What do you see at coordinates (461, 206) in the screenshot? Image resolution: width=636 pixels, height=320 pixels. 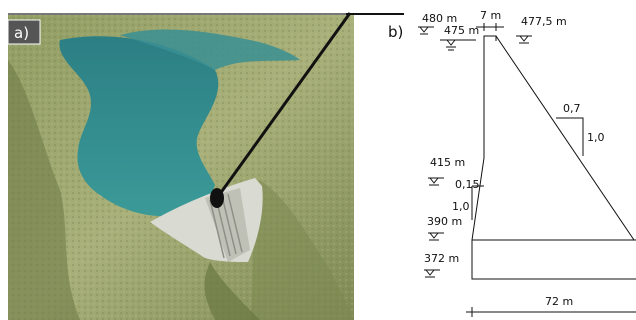 I see `batter-vertical: 1,0` at bounding box center [461, 206].